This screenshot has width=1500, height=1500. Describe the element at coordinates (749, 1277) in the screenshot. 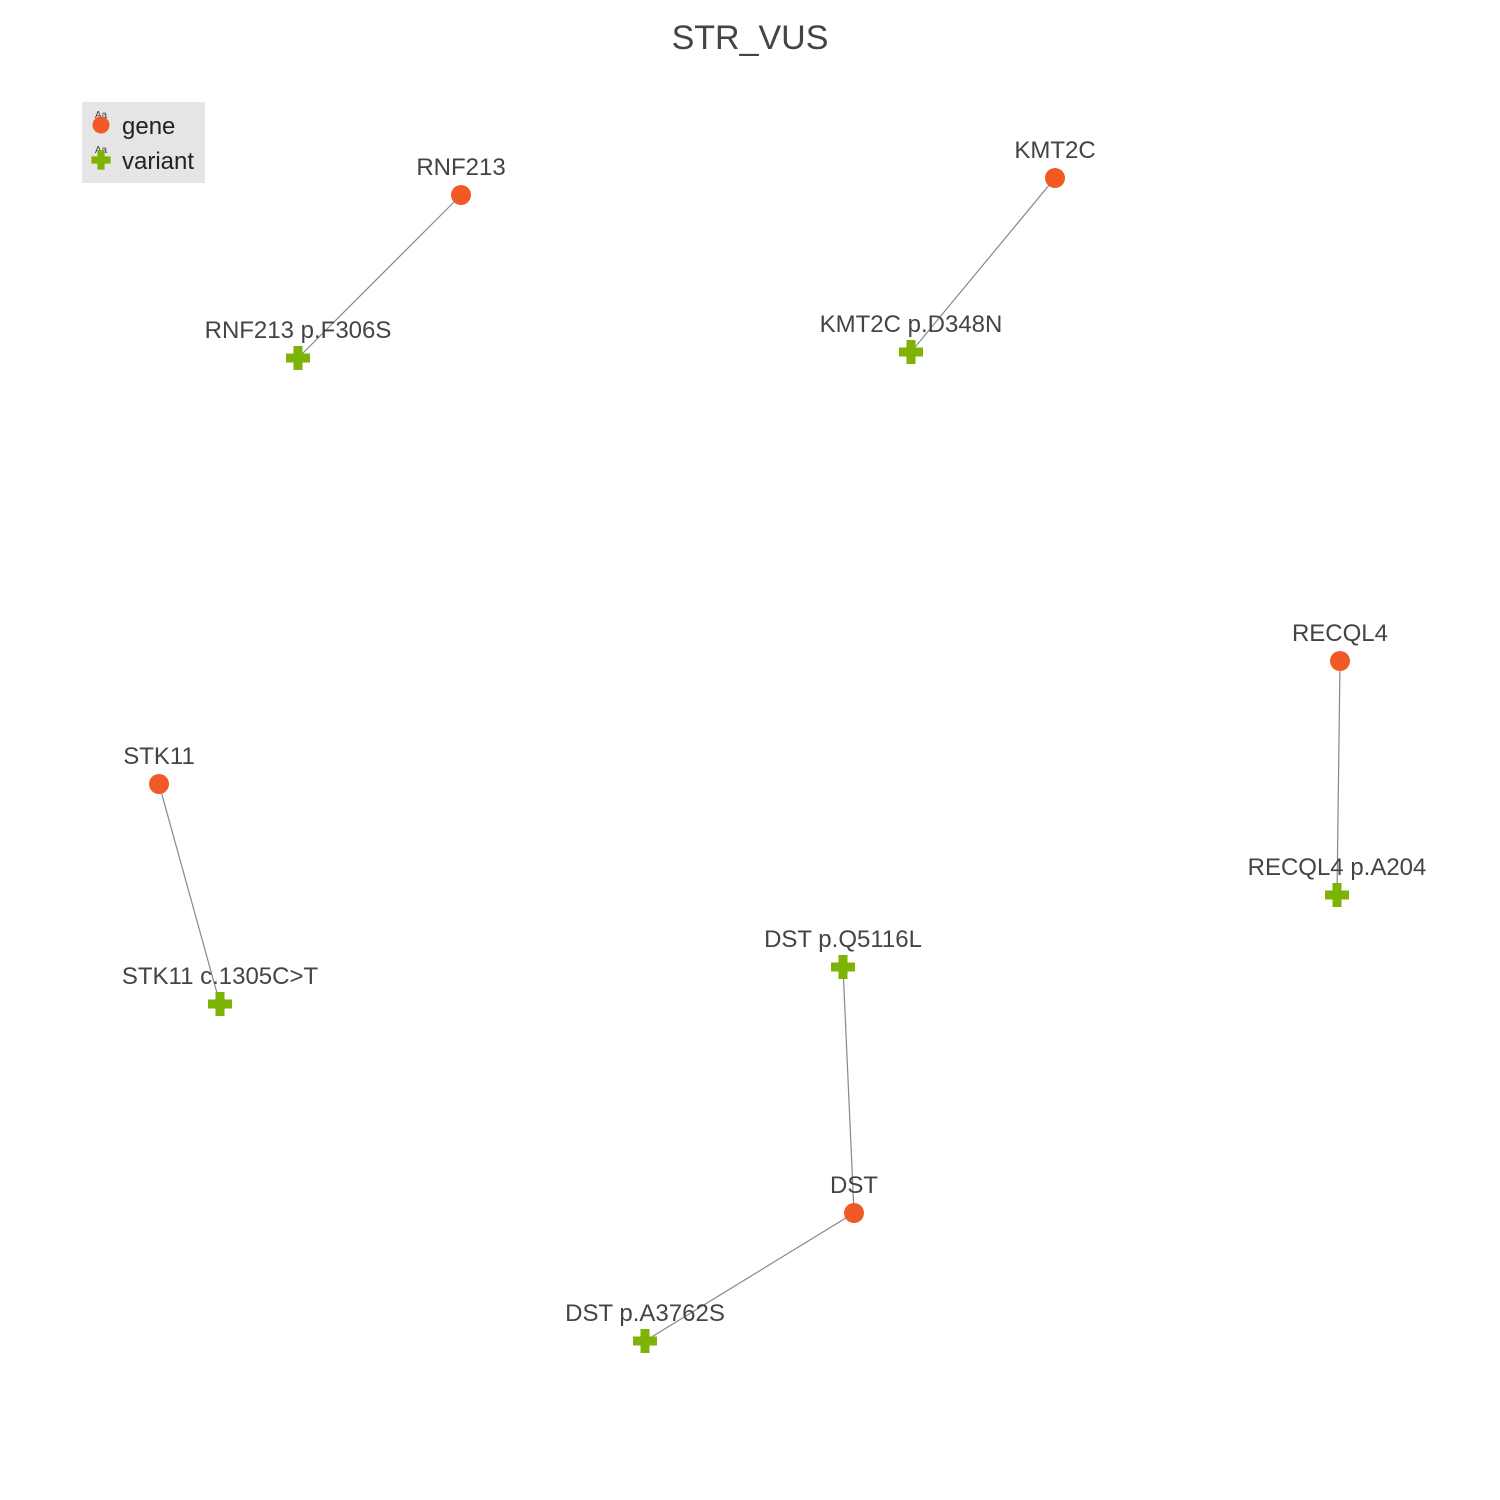

I see `edge-dst-dst-v2` at that location.